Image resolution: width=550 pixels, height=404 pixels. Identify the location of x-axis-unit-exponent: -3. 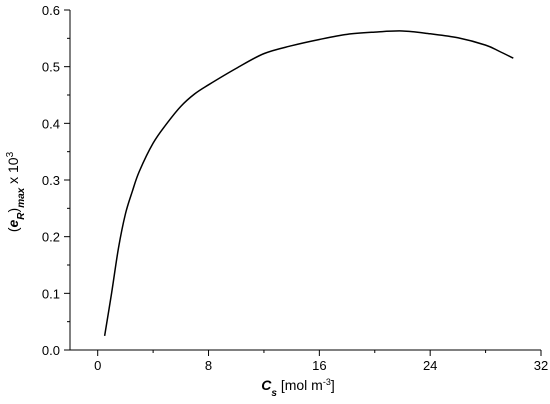
(327, 382).